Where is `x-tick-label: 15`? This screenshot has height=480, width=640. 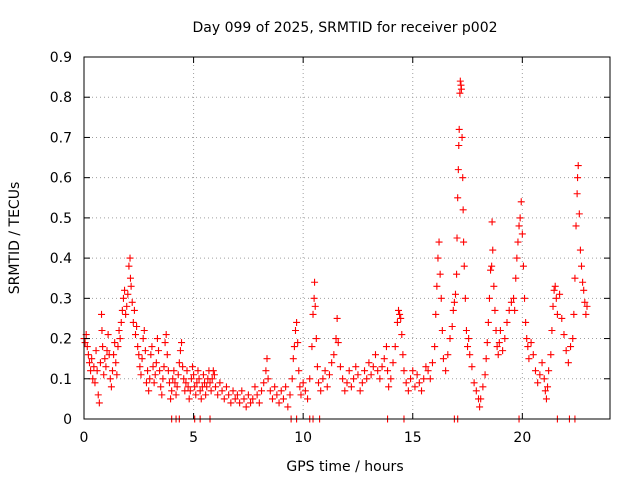
x-tick-label: 15 is located at coordinates (413, 438).